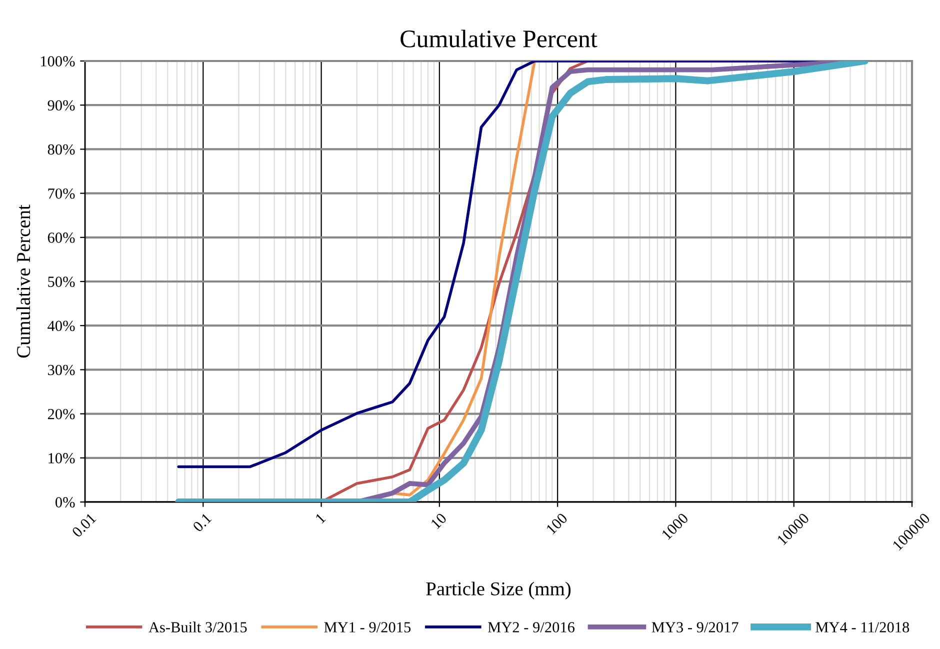  I want to click on legend-label: As-Built 3/2015, so click(197, 627).